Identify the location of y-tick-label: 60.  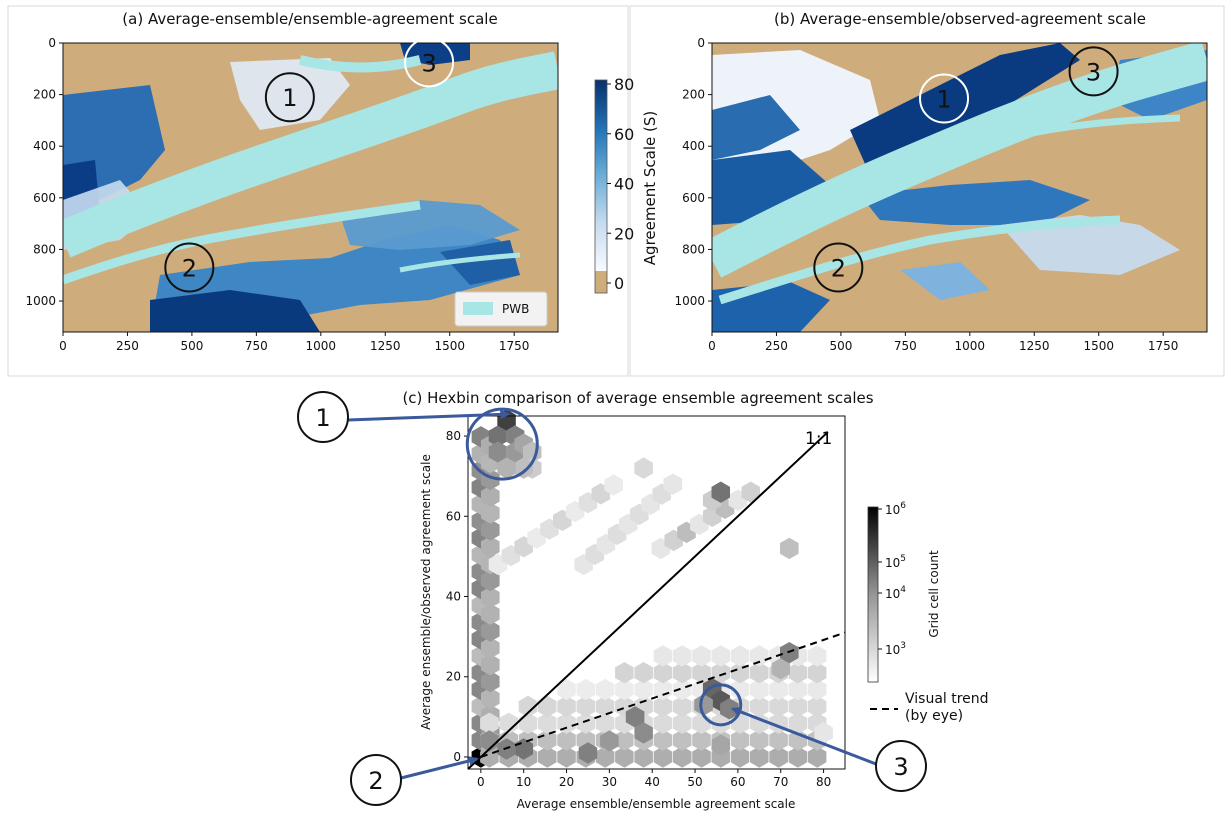
(453, 516).